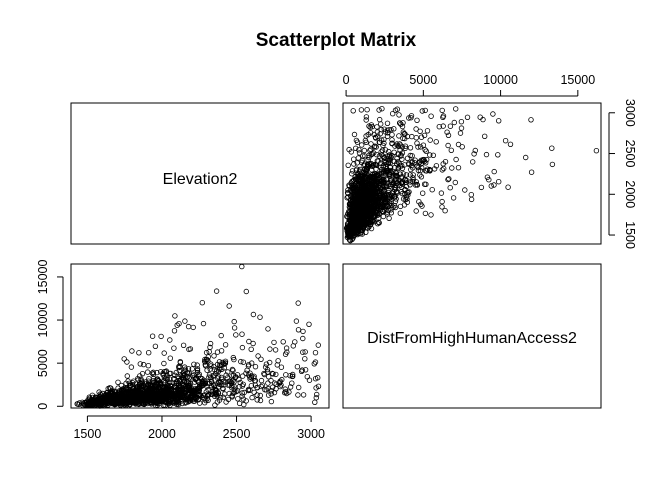  Describe the element at coordinates (200, 179) in the screenshot. I see `diag-label-elevation2: Elevation2` at that location.